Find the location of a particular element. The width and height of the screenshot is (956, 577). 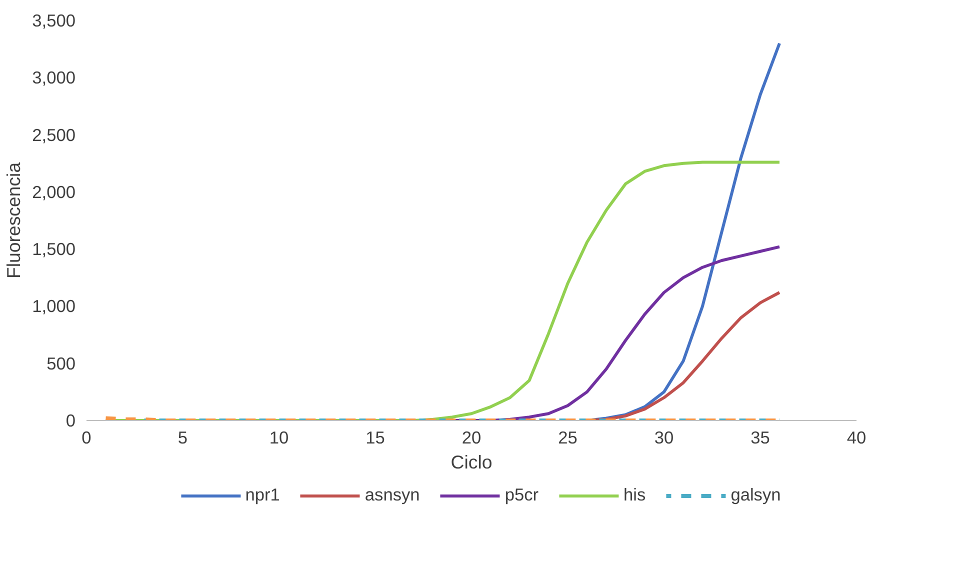

y-tick-label: 1,000 is located at coordinates (54, 306).